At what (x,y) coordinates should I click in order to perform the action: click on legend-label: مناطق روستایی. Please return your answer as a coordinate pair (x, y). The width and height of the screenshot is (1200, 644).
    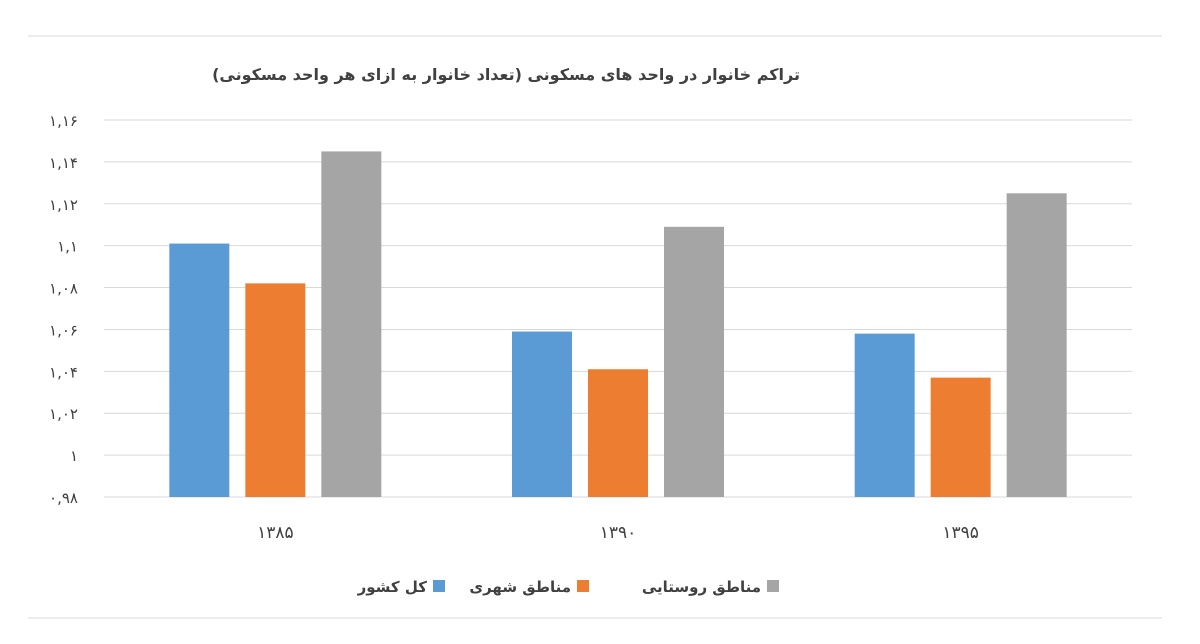
    Looking at the image, I should click on (701, 587).